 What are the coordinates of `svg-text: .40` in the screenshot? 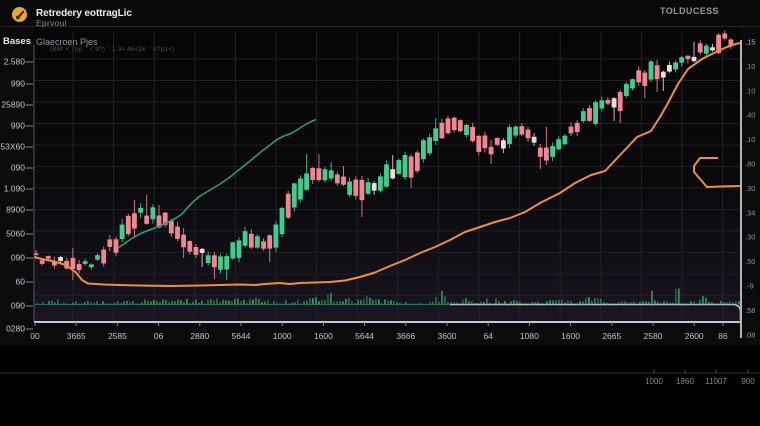 It's located at (750, 115).